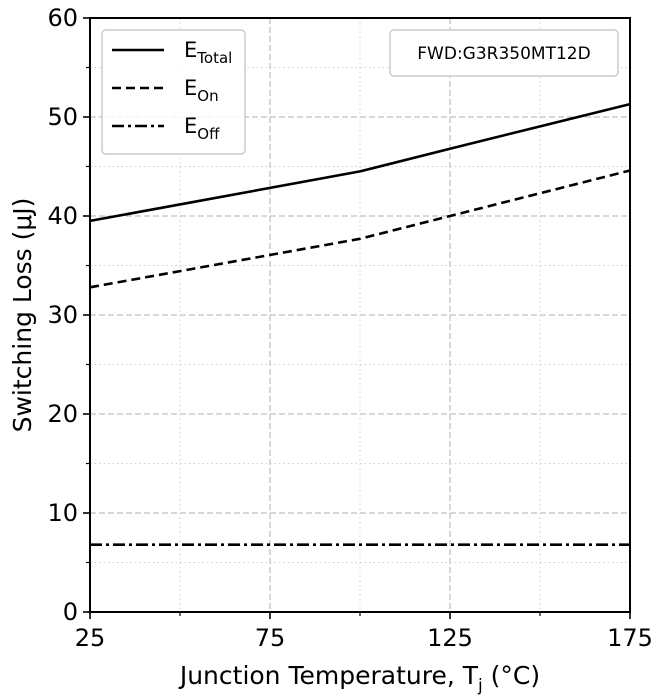 The height and width of the screenshot is (698, 654). I want to click on x-tick-label: 125, so click(450, 638).